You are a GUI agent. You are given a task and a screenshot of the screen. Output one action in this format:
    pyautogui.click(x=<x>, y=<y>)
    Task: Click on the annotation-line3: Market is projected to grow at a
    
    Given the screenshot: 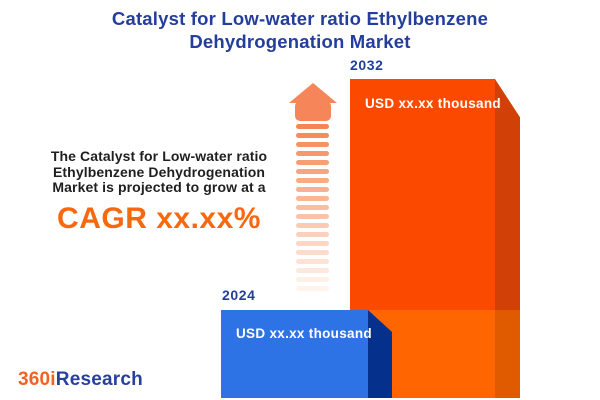 What is the action you would take?
    pyautogui.click(x=159, y=187)
    